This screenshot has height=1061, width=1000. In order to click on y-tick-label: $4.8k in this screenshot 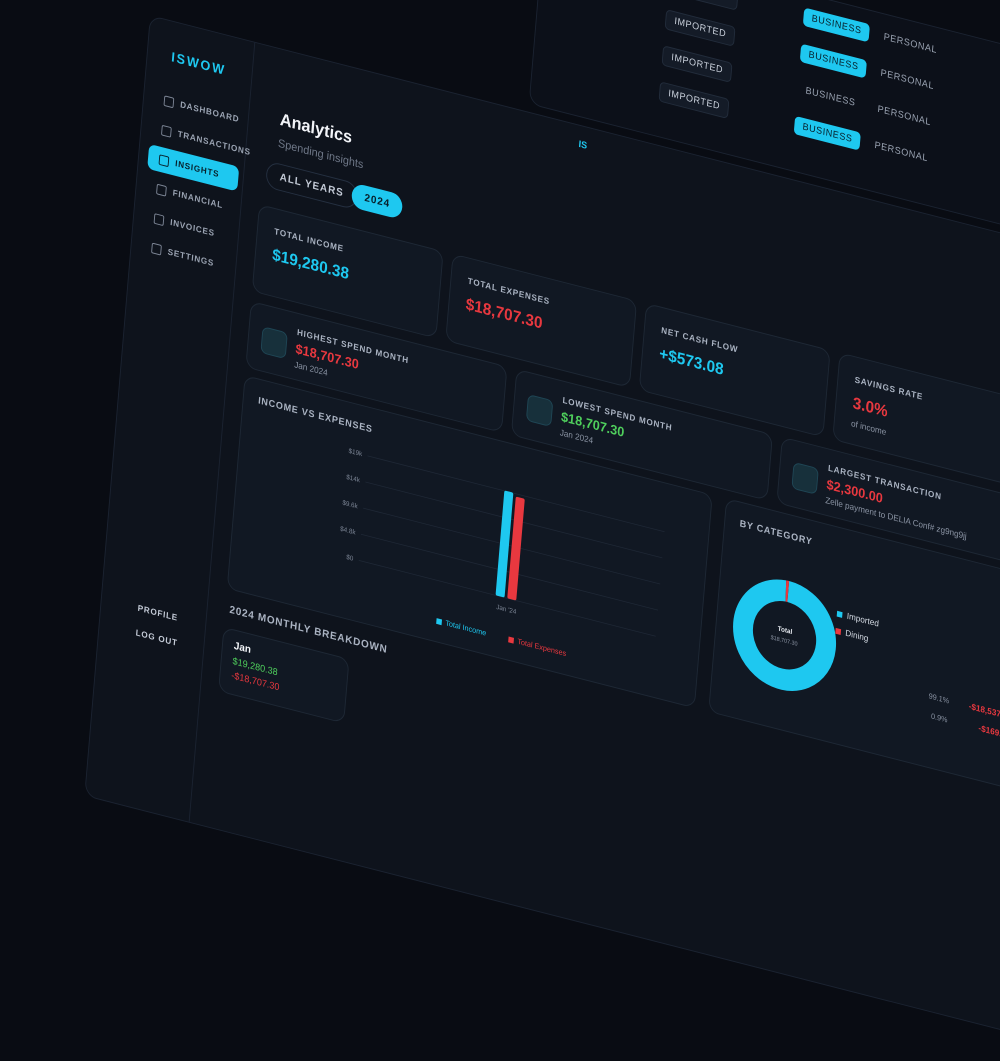, I will do `click(348, 531)`.